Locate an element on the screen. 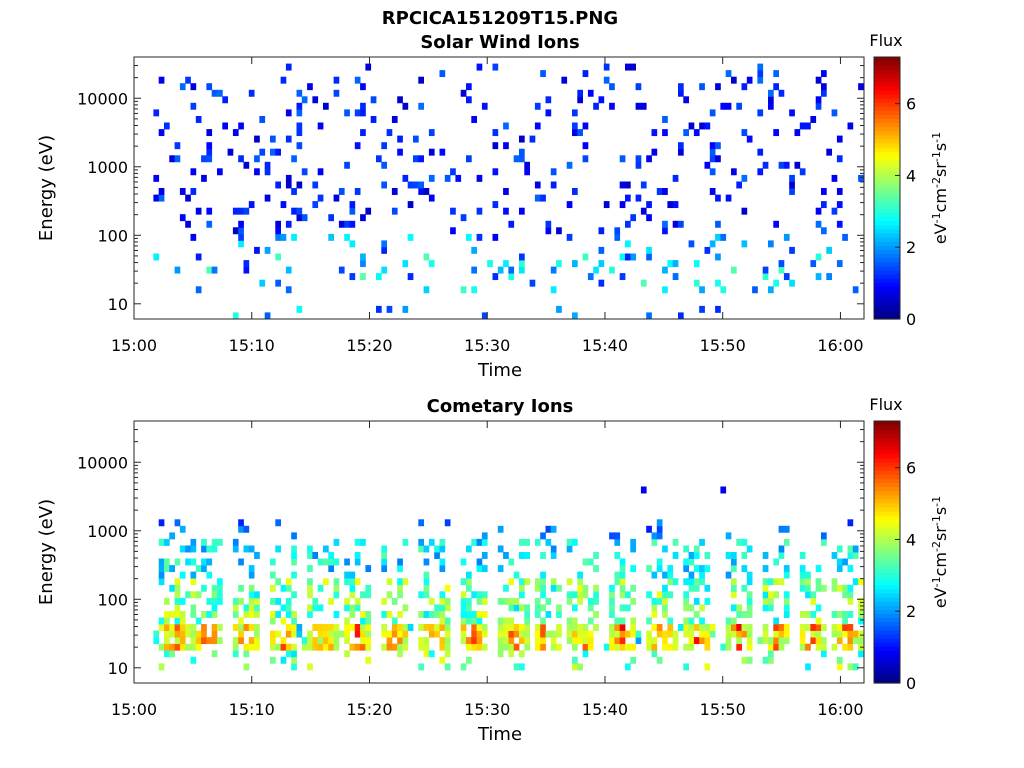 This screenshot has height=768, width=1024. y-tick-label: 100 is located at coordinates (112, 235).